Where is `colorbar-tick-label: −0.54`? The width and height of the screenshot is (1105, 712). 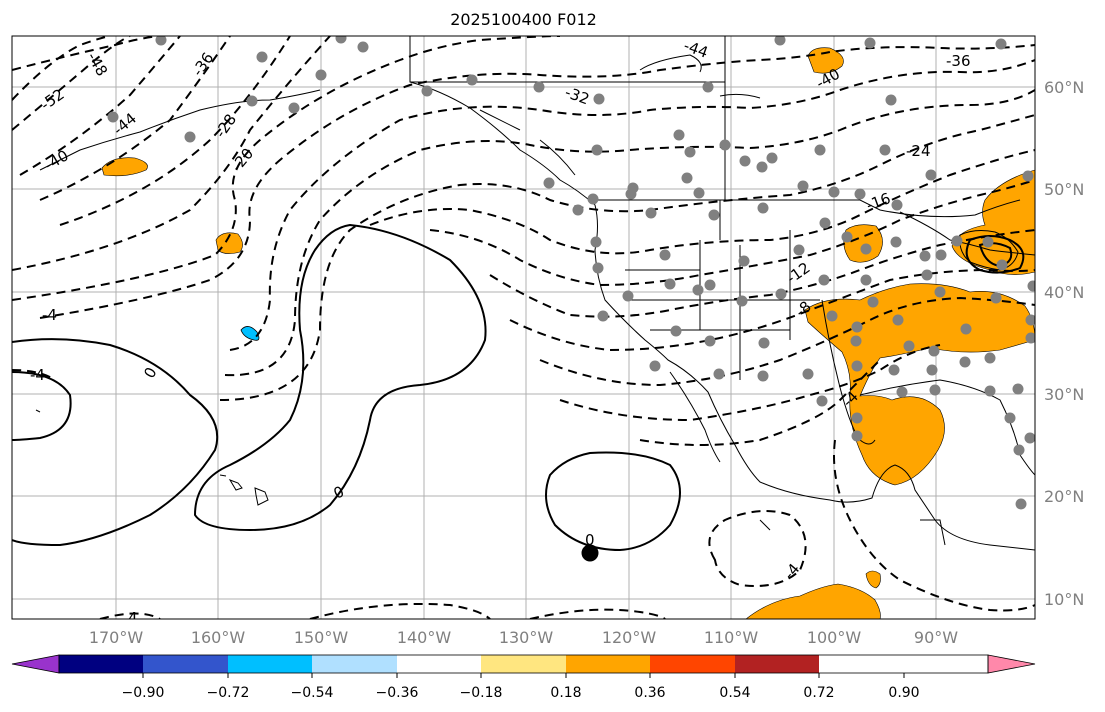
colorbar-tick-label: −0.54 is located at coordinates (312, 693).